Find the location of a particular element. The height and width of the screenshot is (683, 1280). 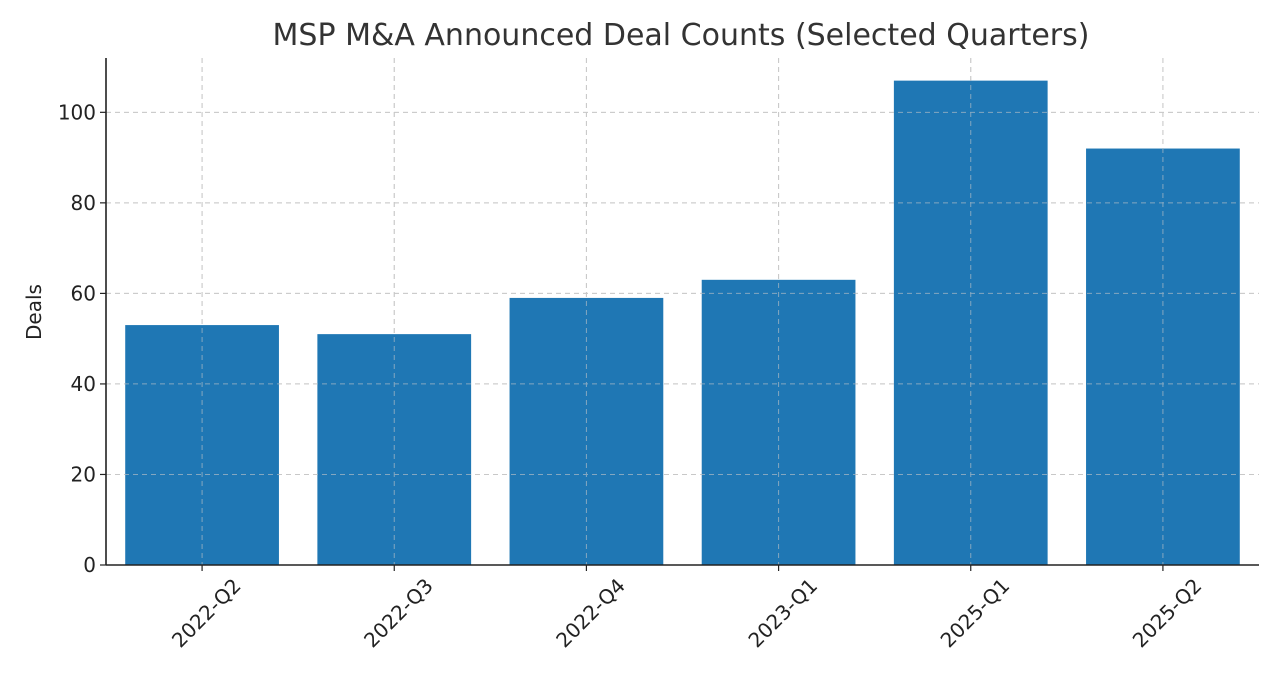

y-tick-label: 40 is located at coordinates (83, 384).